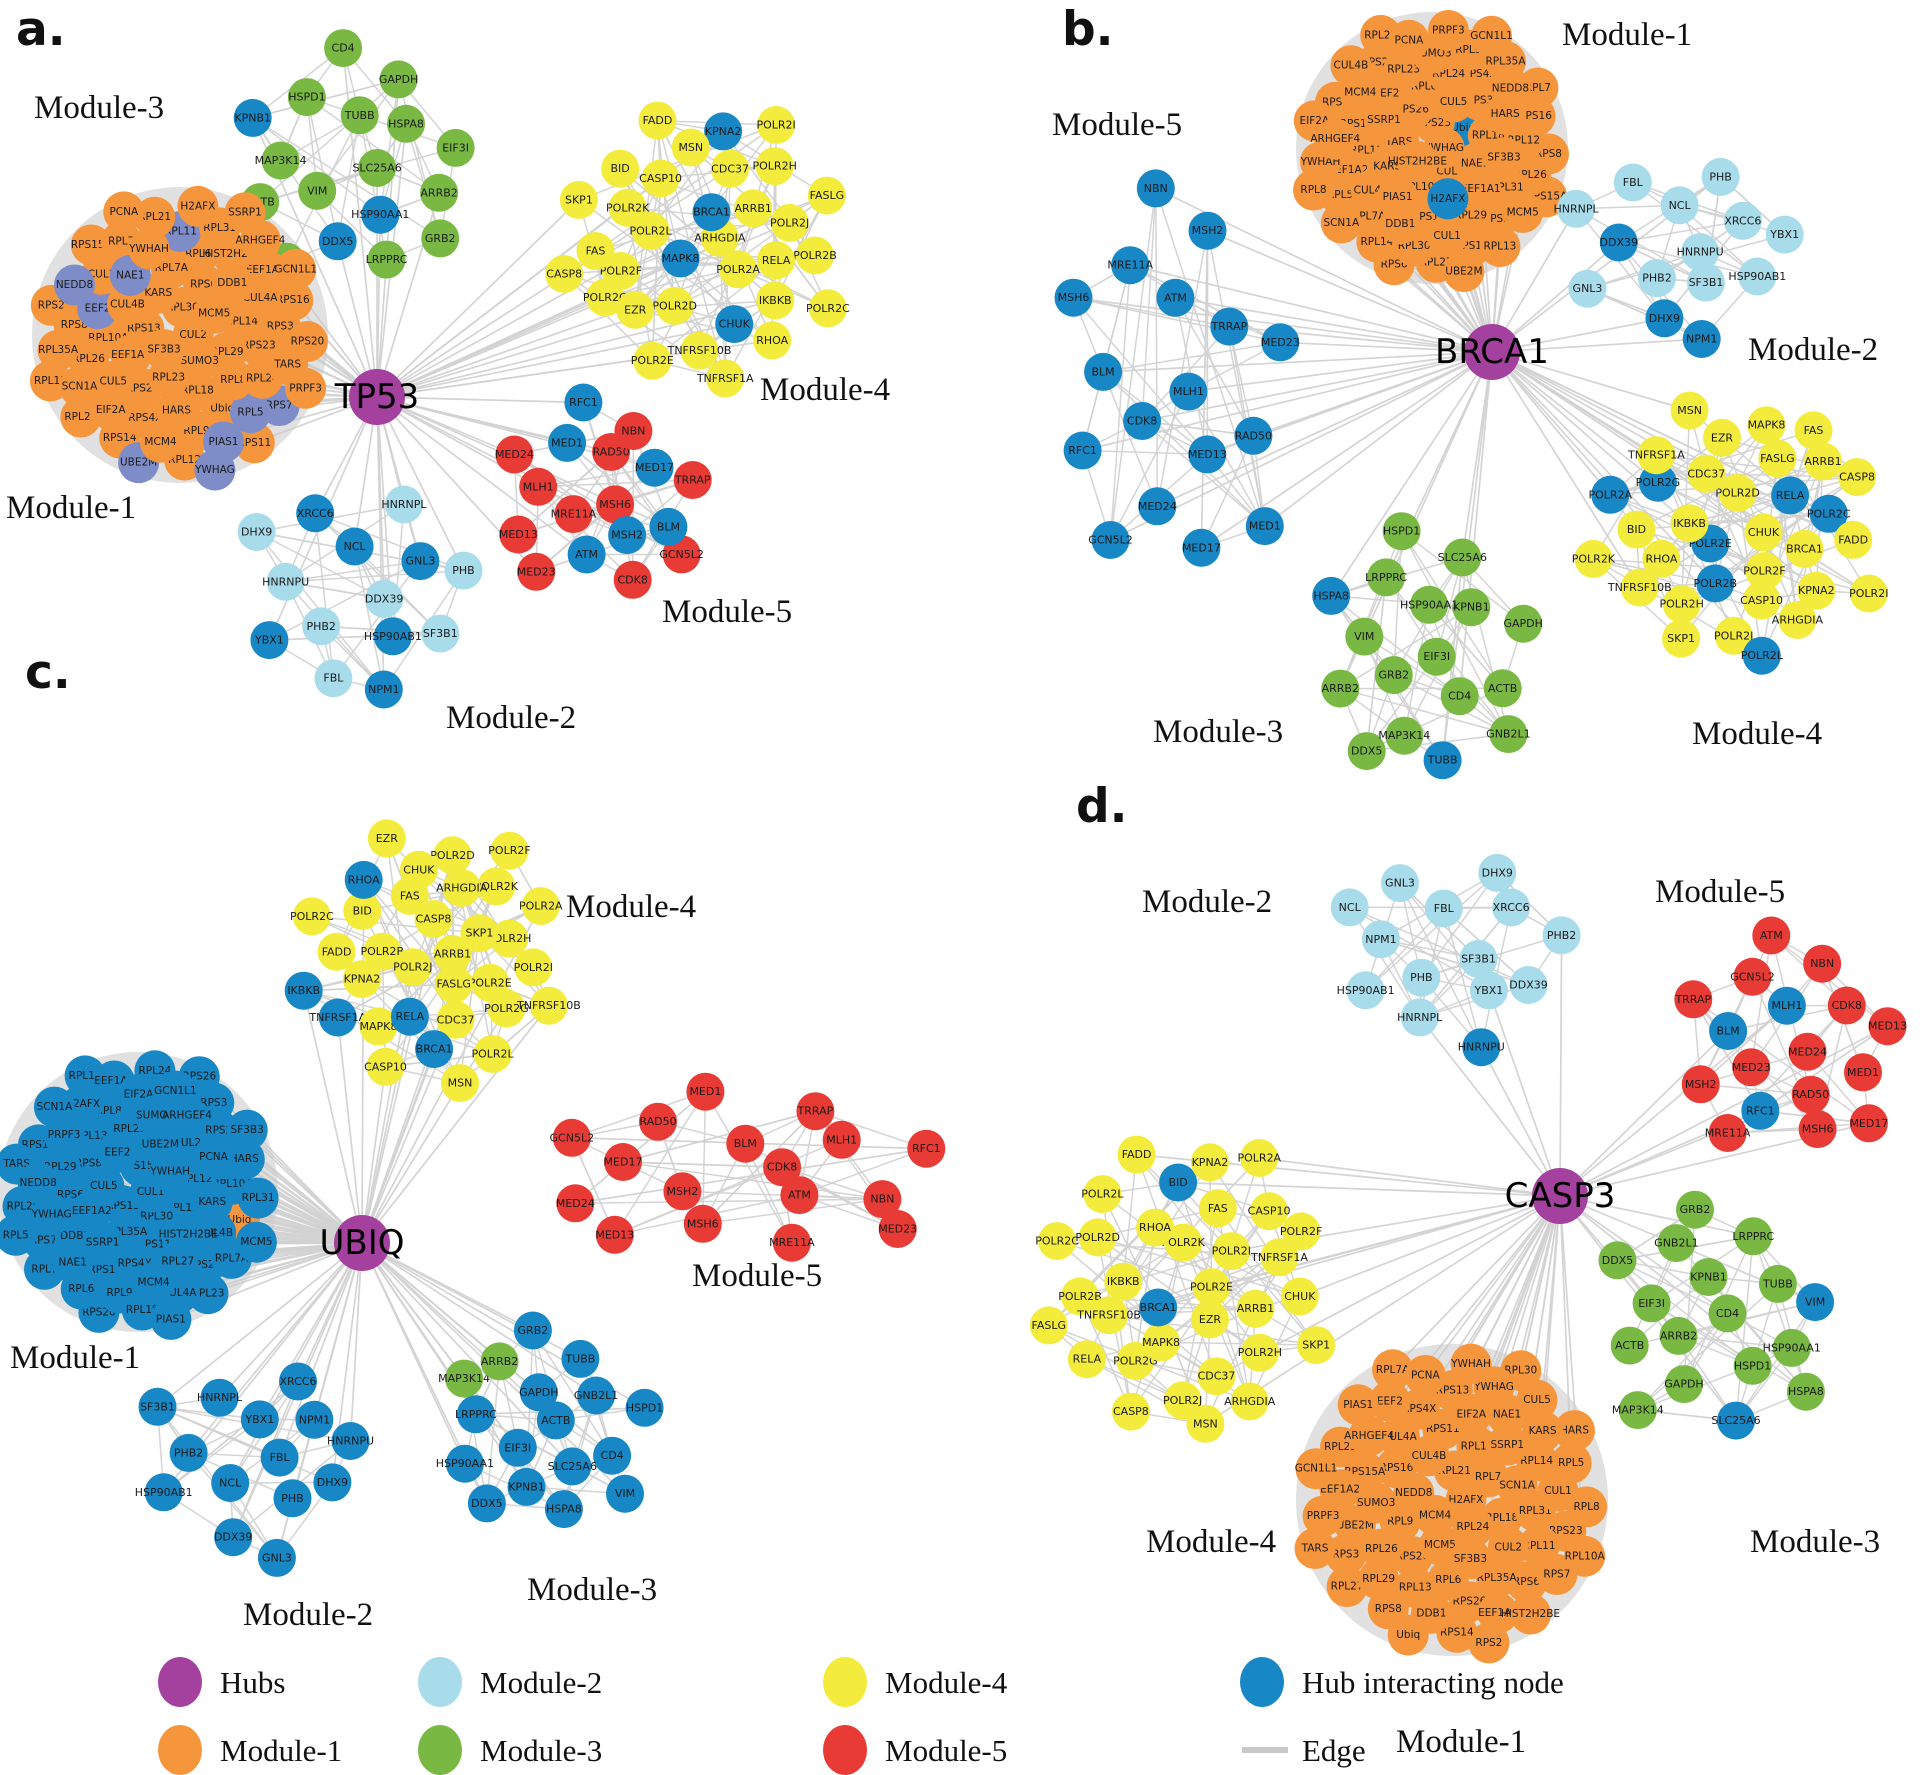  I want to click on node-mre11a, so click(1727, 1133).